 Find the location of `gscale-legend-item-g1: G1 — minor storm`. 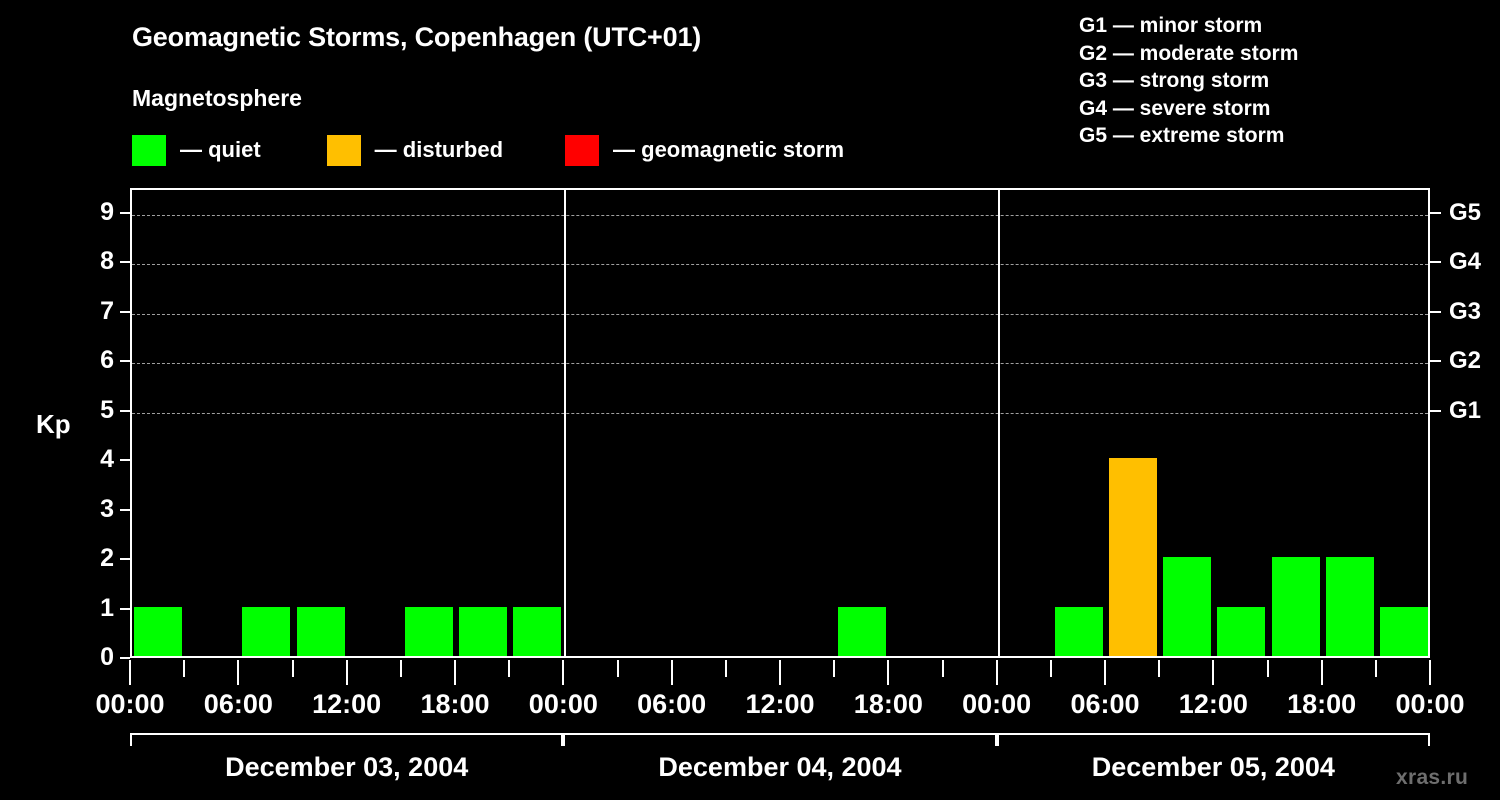

gscale-legend-item-g1: G1 — minor storm is located at coordinates (1171, 25).